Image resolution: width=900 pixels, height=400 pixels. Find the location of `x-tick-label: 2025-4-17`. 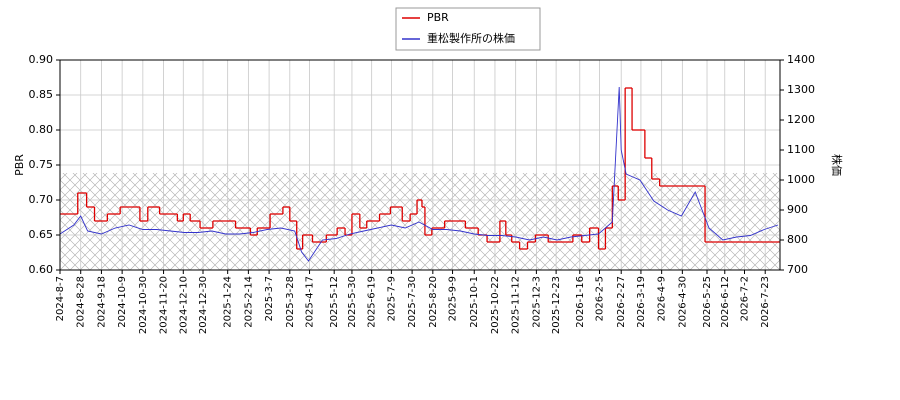

x-tick-label: 2025-4-17 is located at coordinates (310, 302).